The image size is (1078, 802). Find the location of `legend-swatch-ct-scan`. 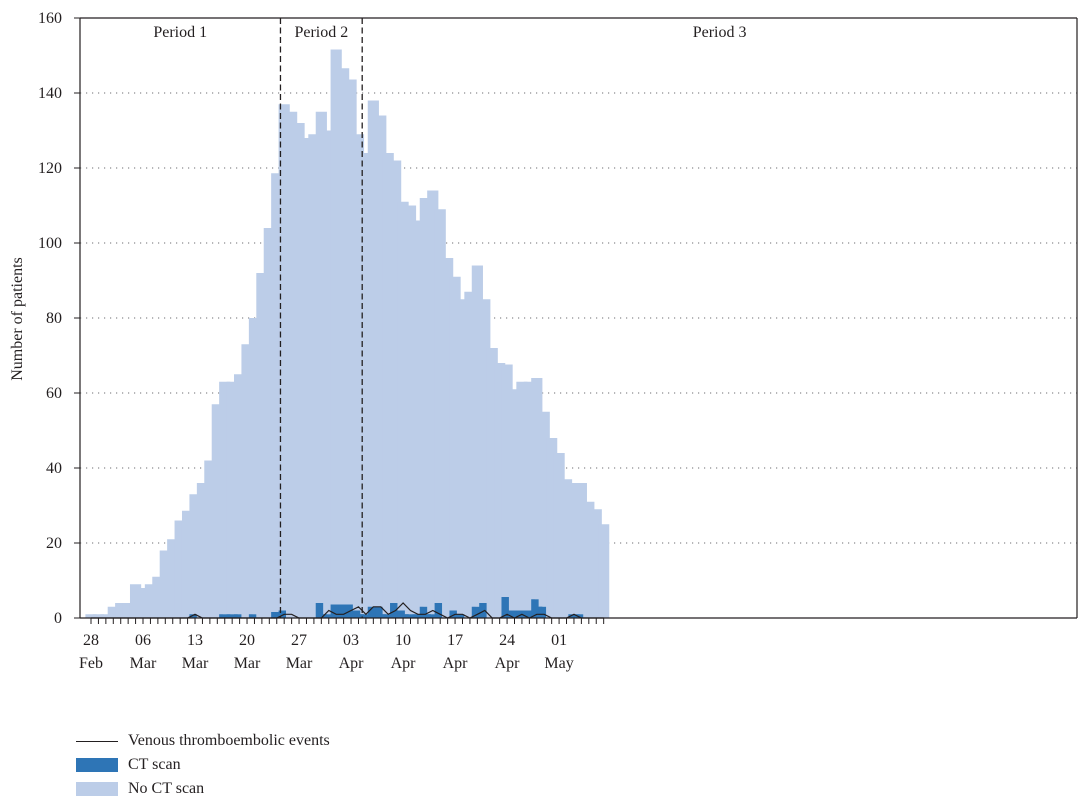

legend-swatch-ct-scan is located at coordinates (97, 765).